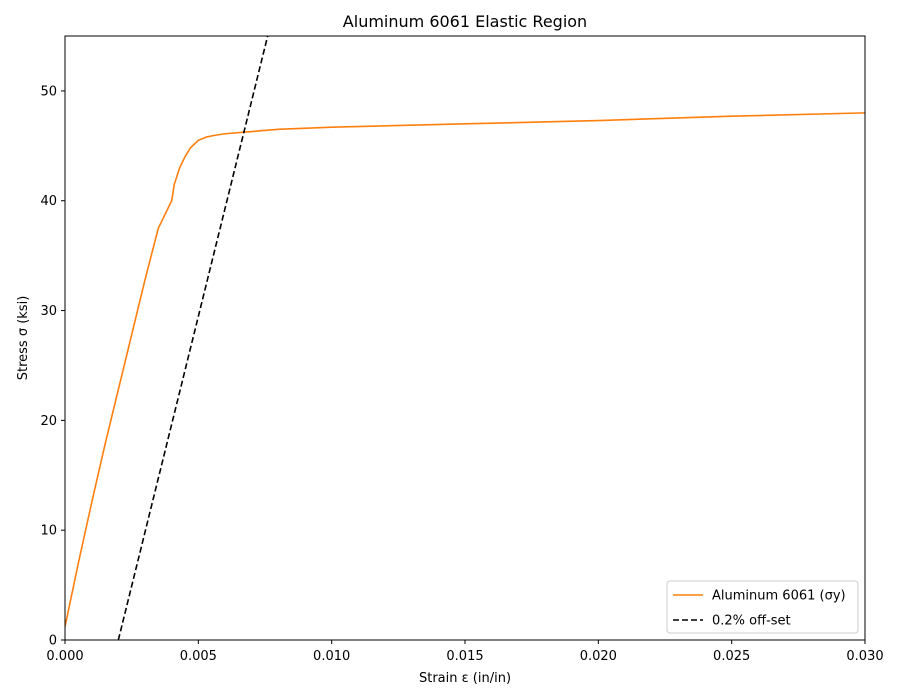 This screenshot has width=900, height=700. I want to click on legend-label-aluminum: Aluminum 6061 (σy), so click(779, 596).